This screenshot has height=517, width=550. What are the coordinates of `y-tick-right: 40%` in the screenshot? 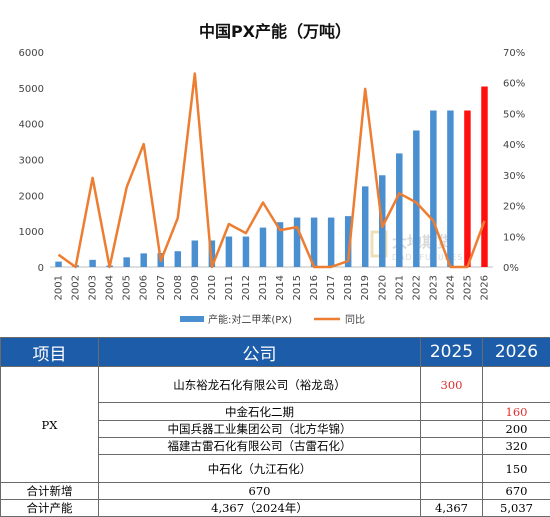 It's located at (514, 145).